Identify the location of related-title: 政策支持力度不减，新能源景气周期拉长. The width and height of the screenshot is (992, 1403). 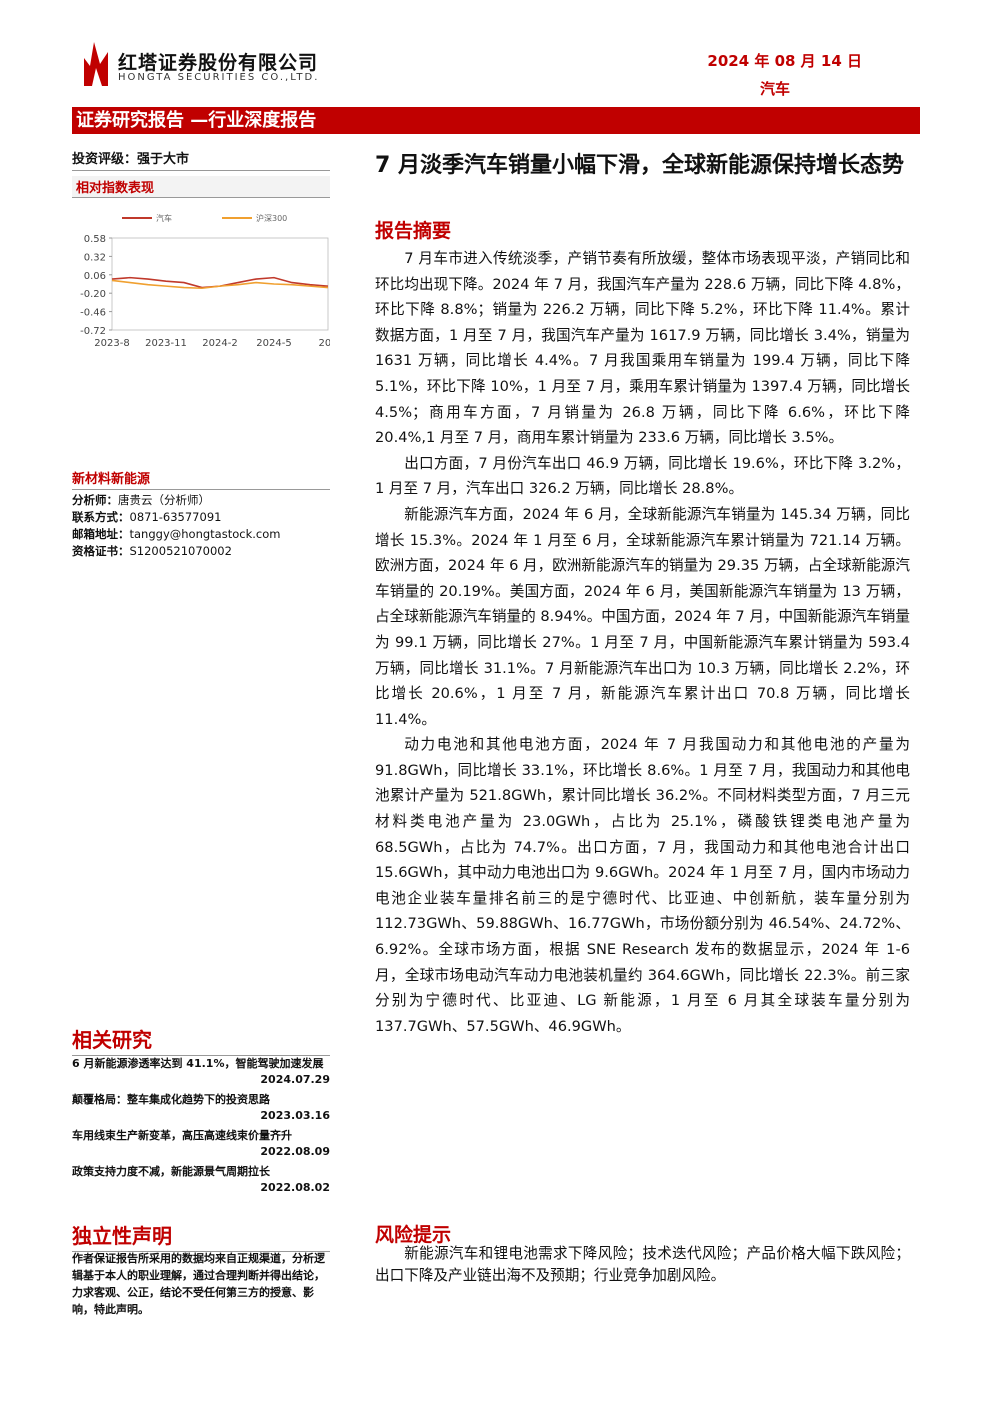
(171, 1171).